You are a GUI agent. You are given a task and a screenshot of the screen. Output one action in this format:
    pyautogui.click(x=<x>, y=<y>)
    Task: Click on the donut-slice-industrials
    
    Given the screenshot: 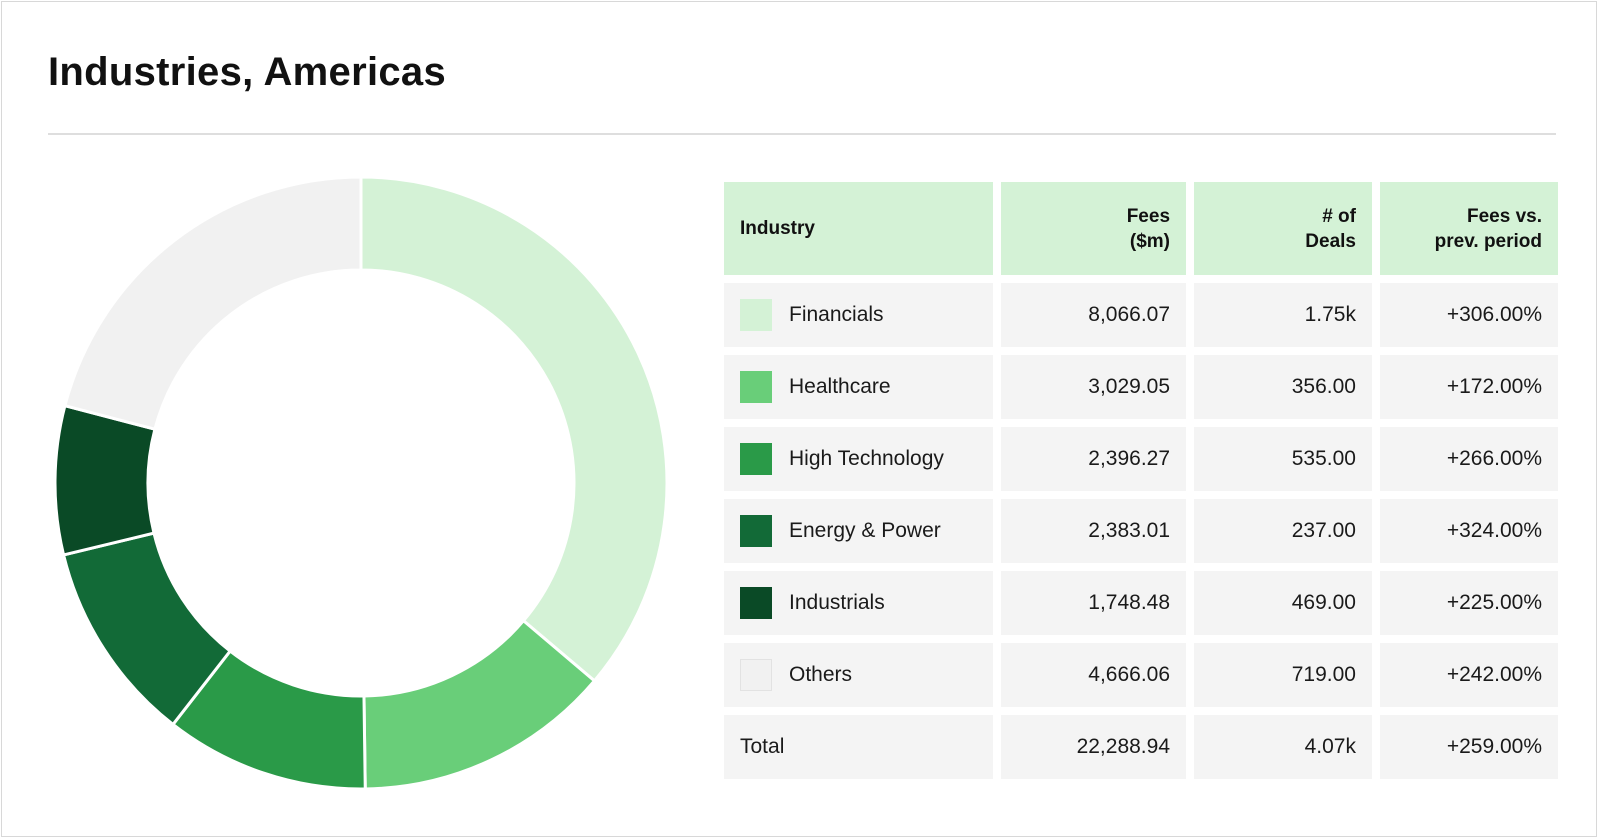 What is the action you would take?
    pyautogui.click(x=105, y=480)
    